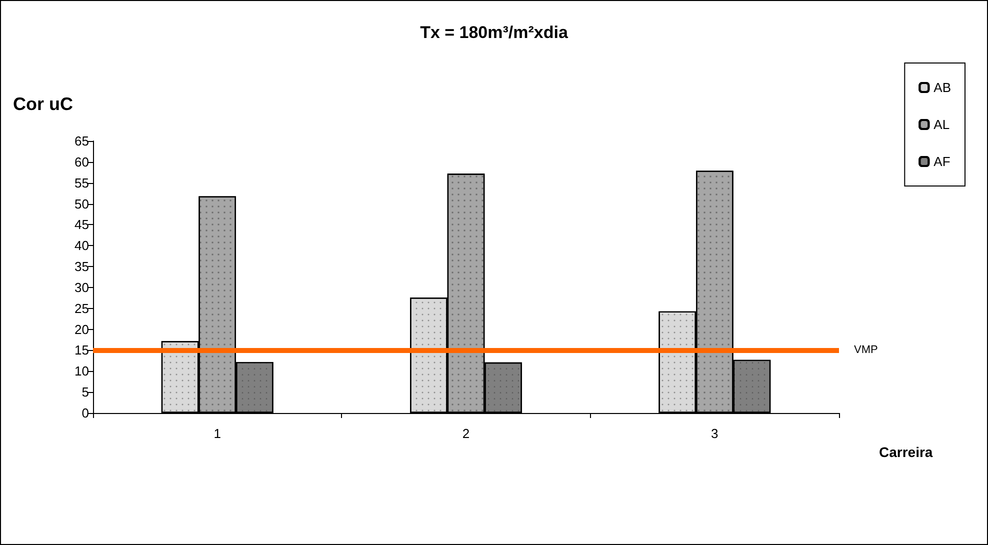  What do you see at coordinates (81, 350) in the screenshot?
I see `y-tick-label: 15` at bounding box center [81, 350].